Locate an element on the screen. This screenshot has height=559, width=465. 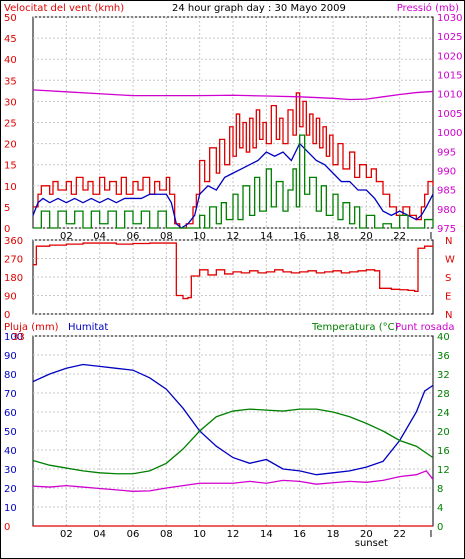
dew-point-label: Punt rosada is located at coordinates (424, 327).